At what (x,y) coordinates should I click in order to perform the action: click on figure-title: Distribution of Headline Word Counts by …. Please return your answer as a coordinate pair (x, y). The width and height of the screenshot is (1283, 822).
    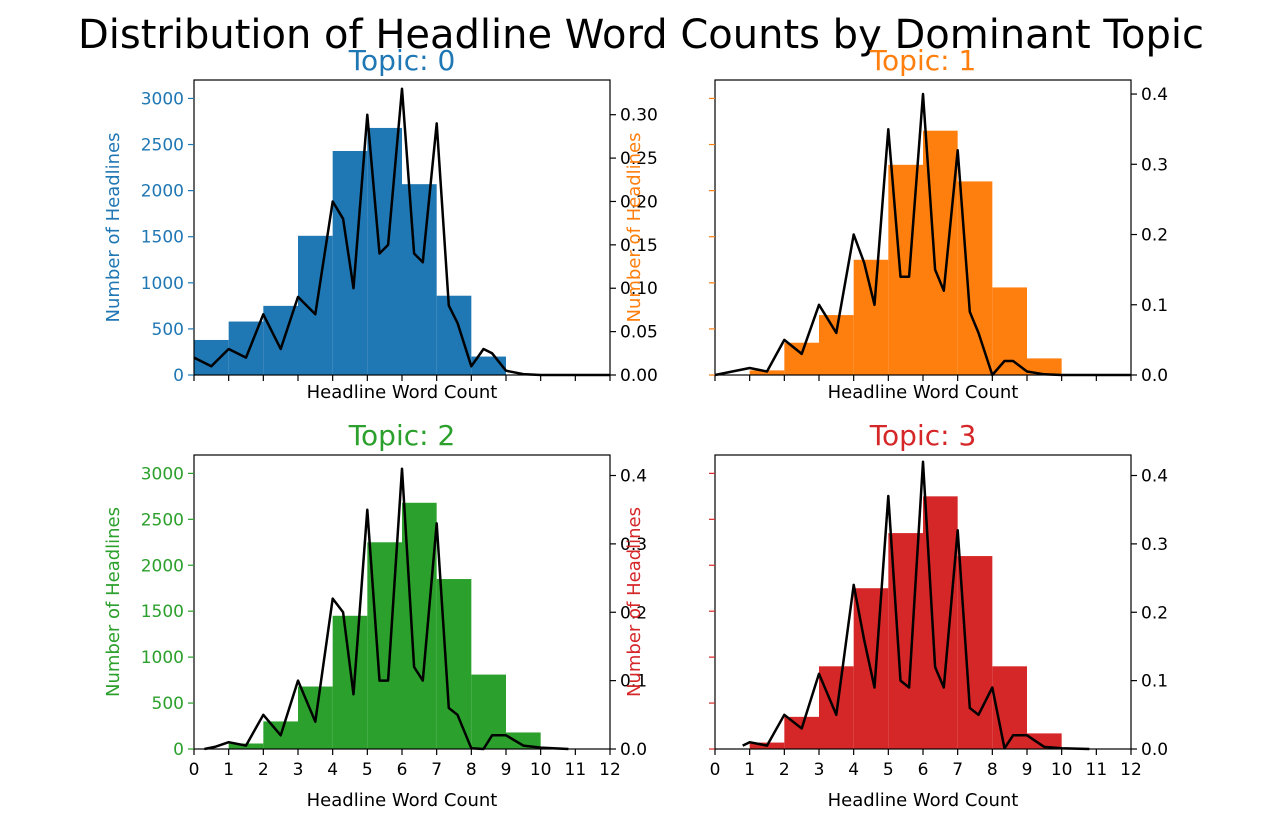
    Looking at the image, I should click on (641, 35).